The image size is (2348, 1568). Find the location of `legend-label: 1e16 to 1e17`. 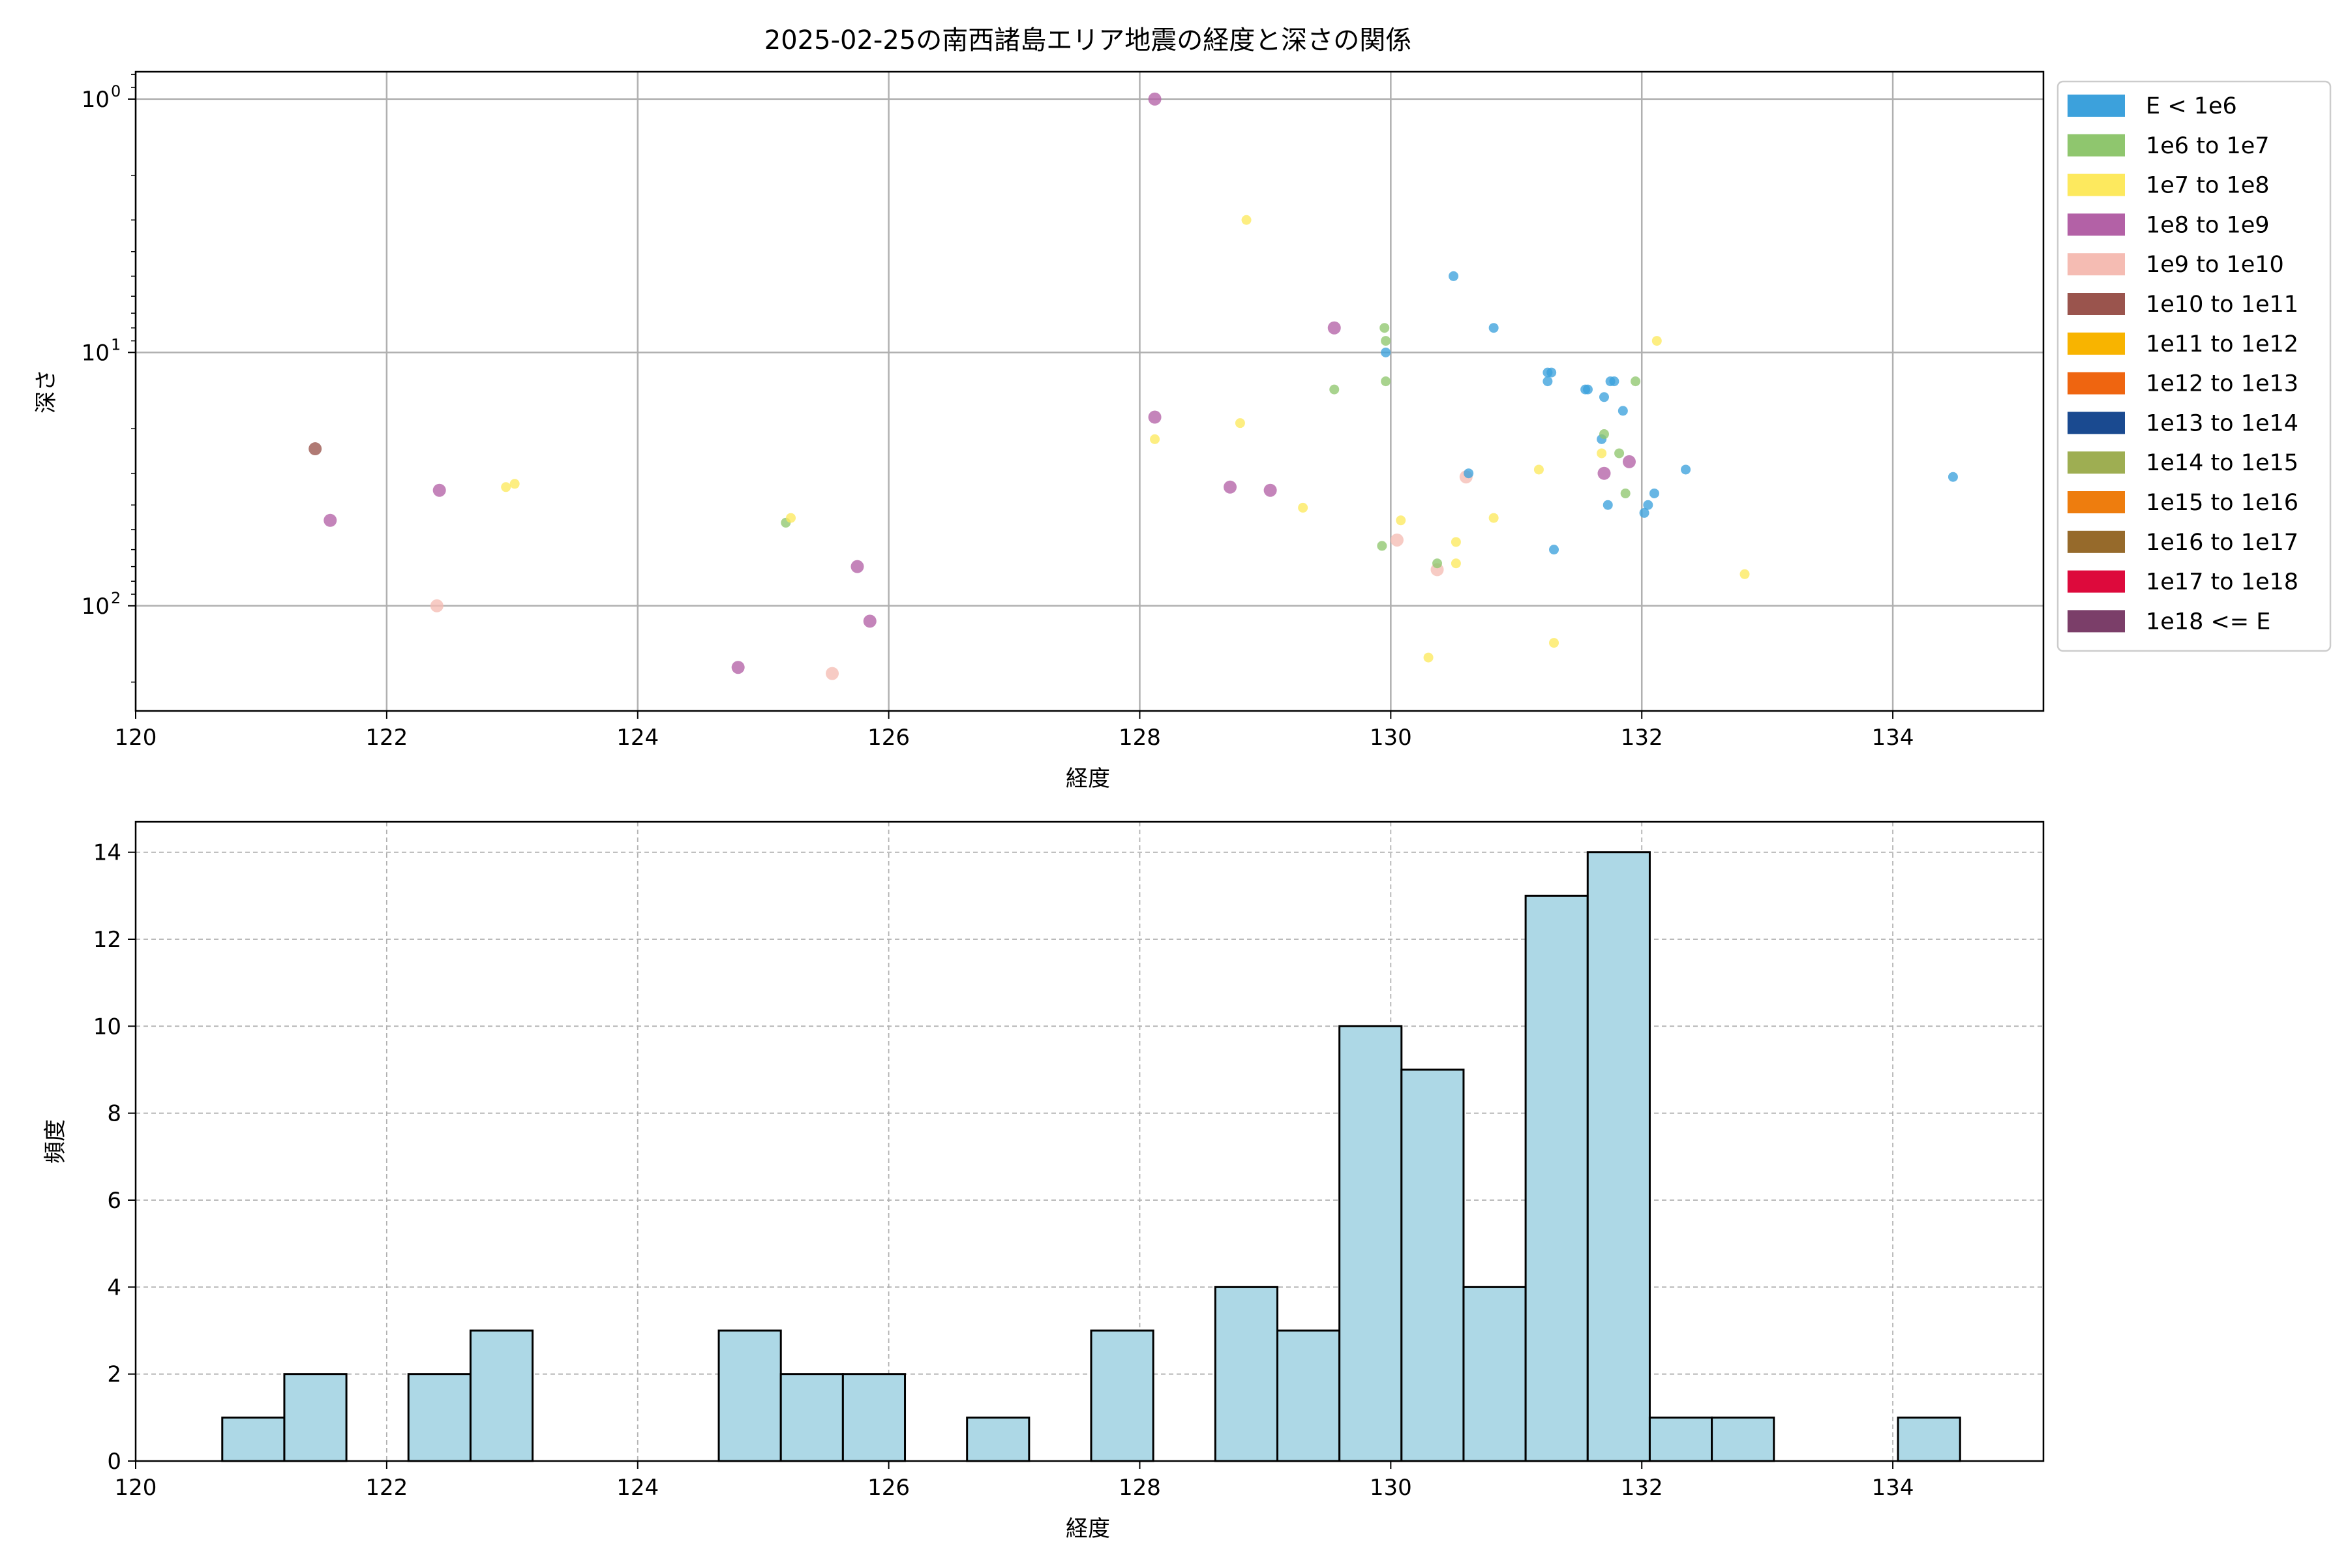

legend-label: 1e16 to 1e17 is located at coordinates (2222, 543).